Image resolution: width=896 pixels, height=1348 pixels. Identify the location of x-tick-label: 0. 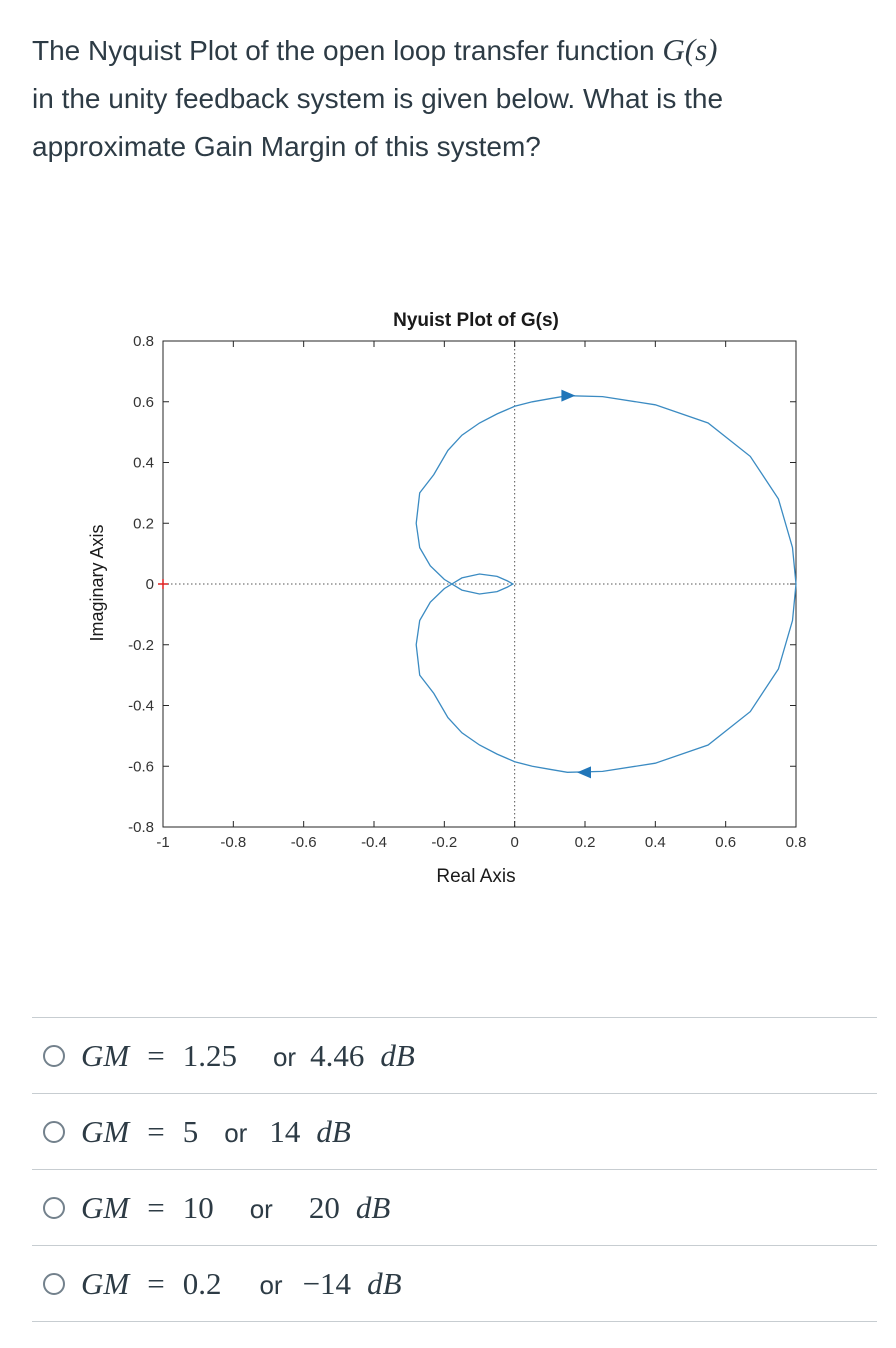
(514, 842).